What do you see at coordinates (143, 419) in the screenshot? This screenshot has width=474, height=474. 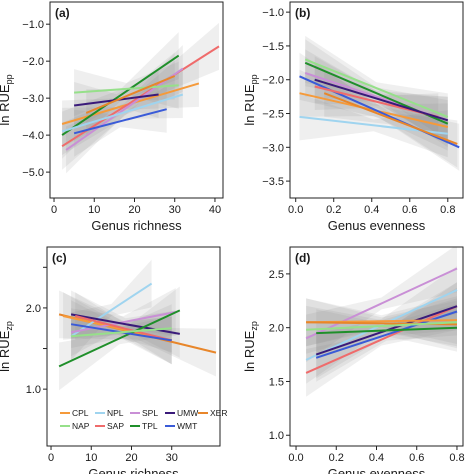 I see `legend: CPL NPL SPL UMW XER NAP SAP TPL WMT` at bounding box center [143, 419].